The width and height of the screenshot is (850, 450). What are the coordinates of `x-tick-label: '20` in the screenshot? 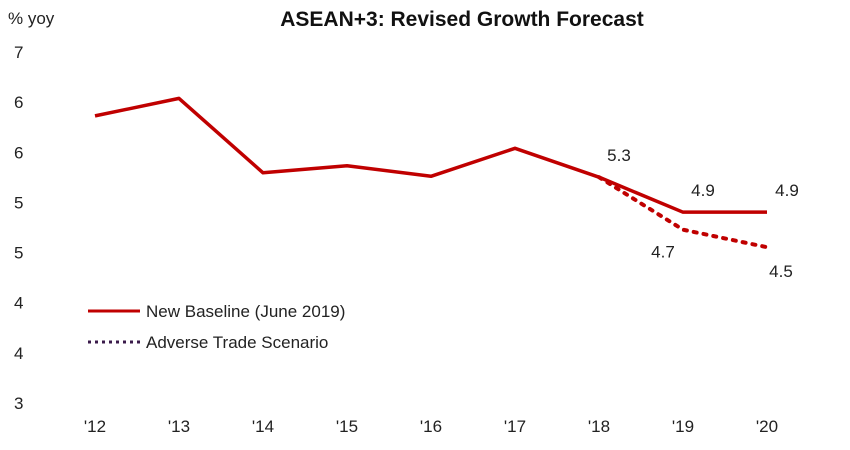 It's located at (767, 426).